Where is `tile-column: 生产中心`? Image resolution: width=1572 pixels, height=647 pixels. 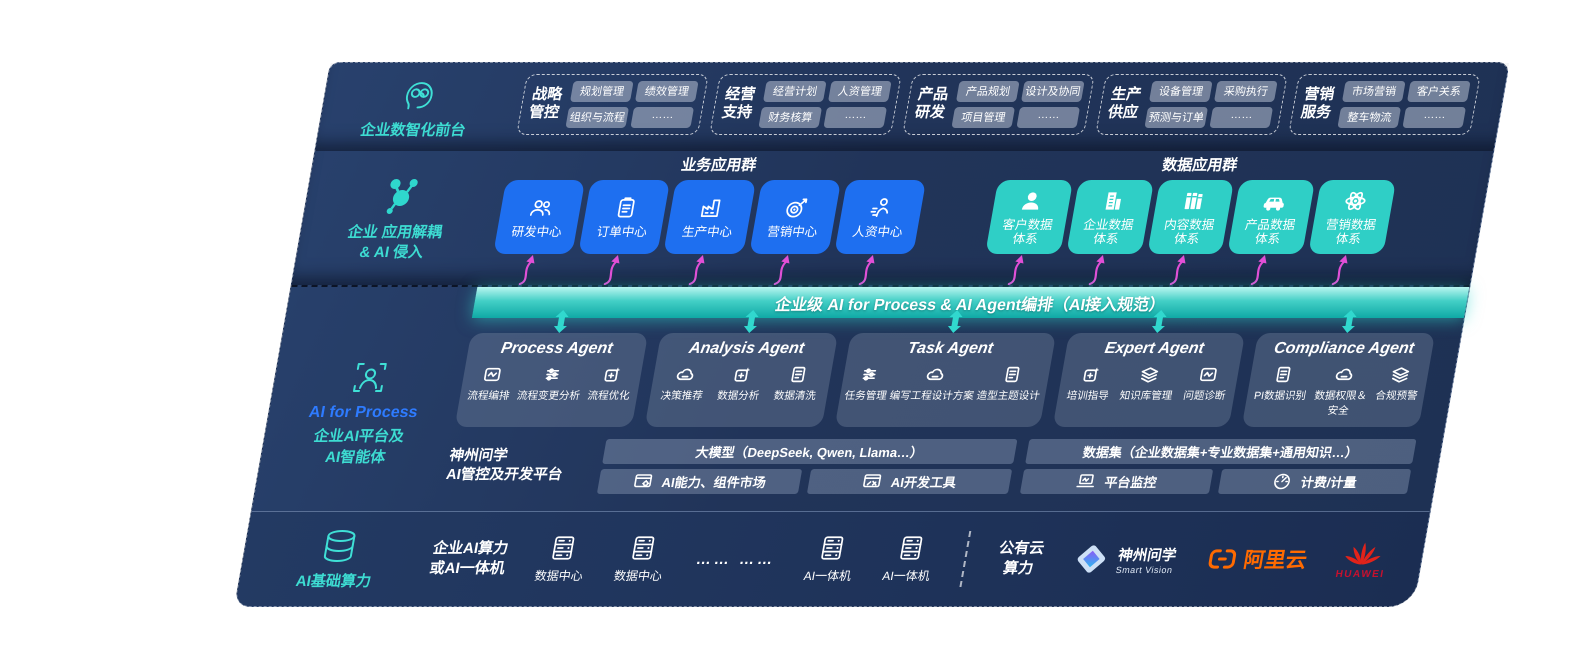
tile-column: 生产中心 is located at coordinates (707, 232).